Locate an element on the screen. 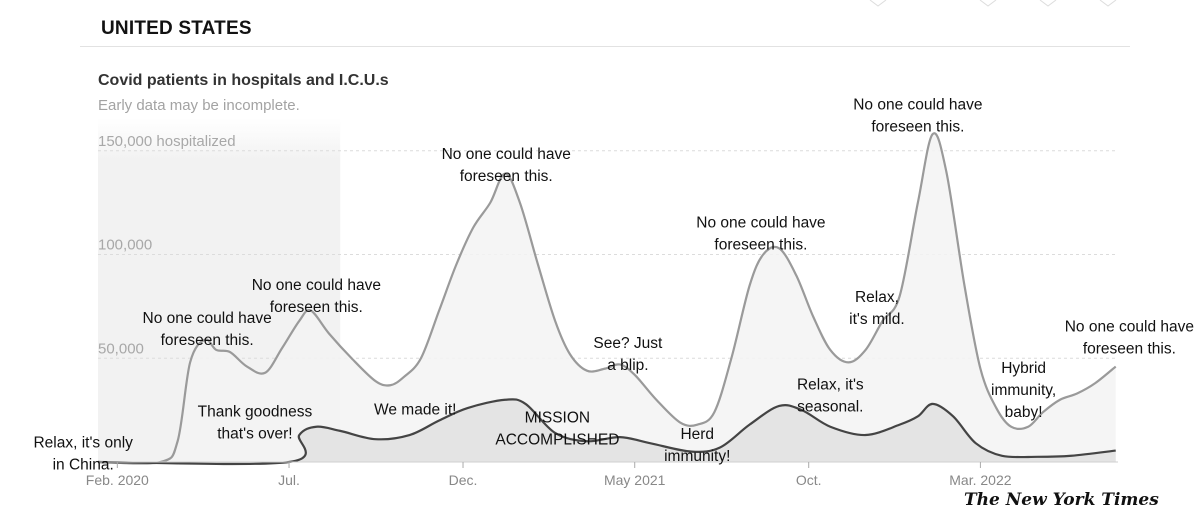 The image size is (1200, 523). annotation-2: Thank goodness that's over! is located at coordinates (255, 422).